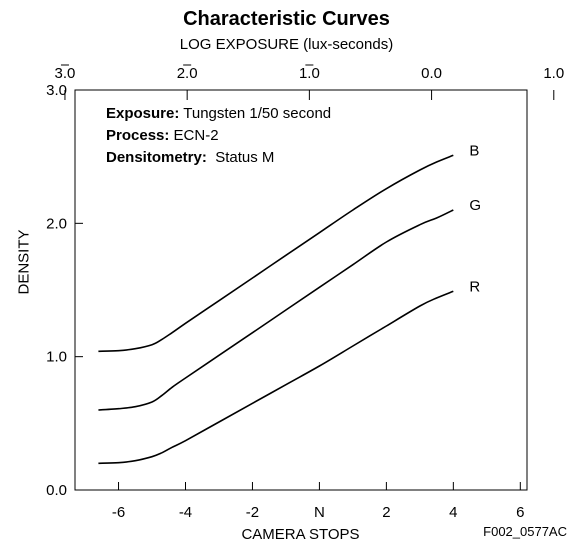  What do you see at coordinates (475, 205) in the screenshot?
I see `curve-label-g: G` at bounding box center [475, 205].